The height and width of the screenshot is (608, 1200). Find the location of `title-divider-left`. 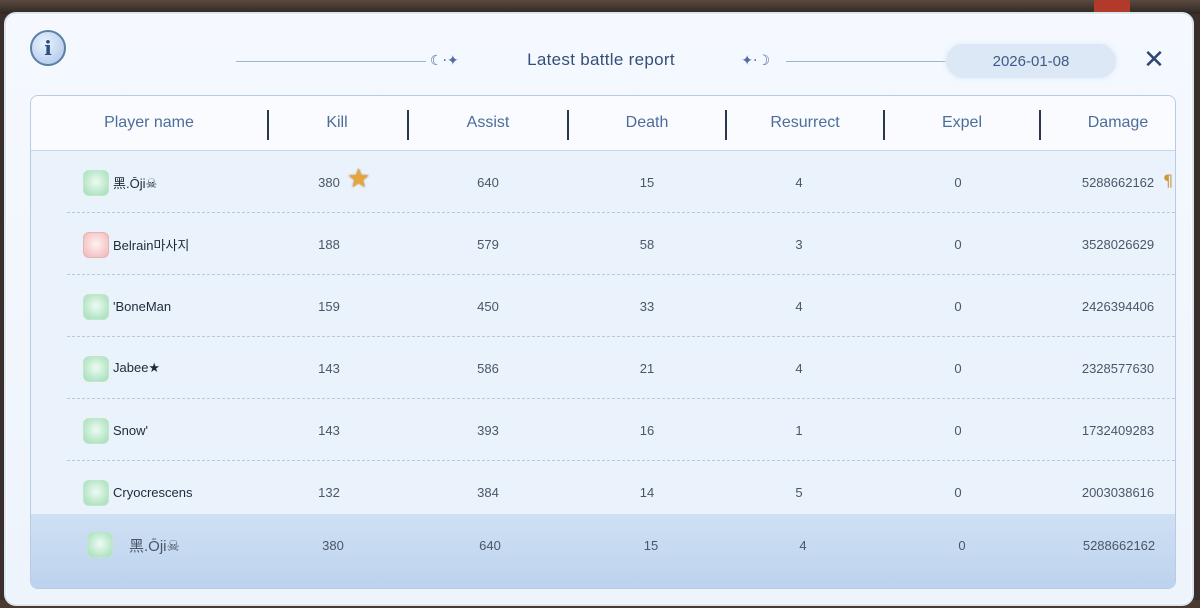

title-divider-left is located at coordinates (331, 61).